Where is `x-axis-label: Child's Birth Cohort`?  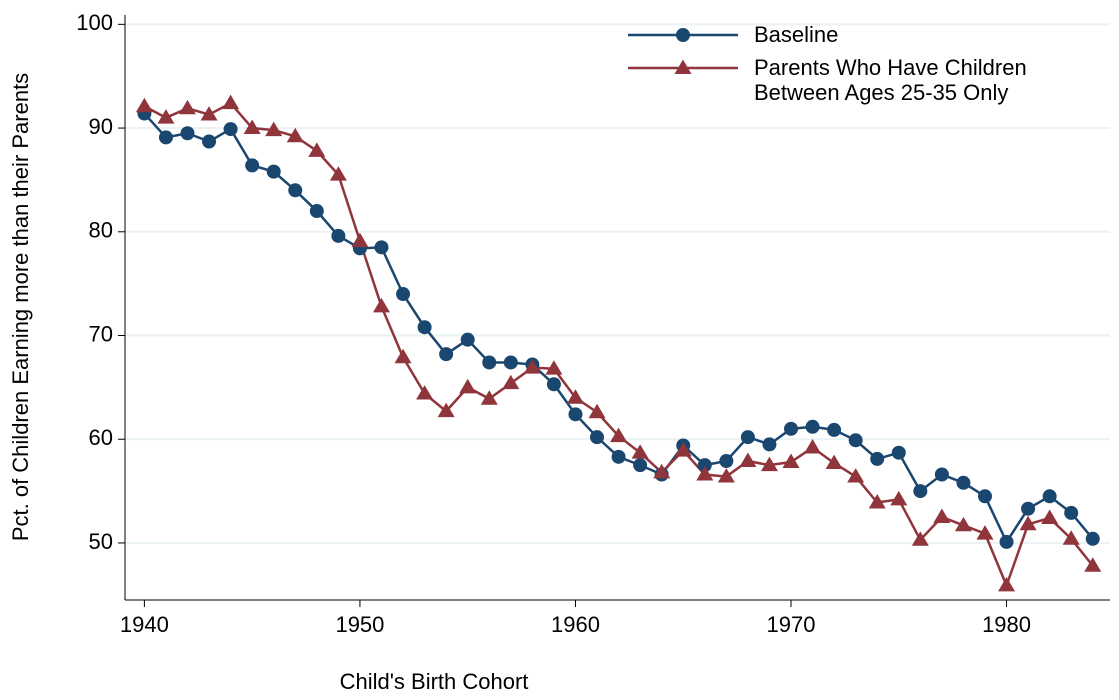
x-axis-label: Child's Birth Cohort is located at coordinates (434, 681).